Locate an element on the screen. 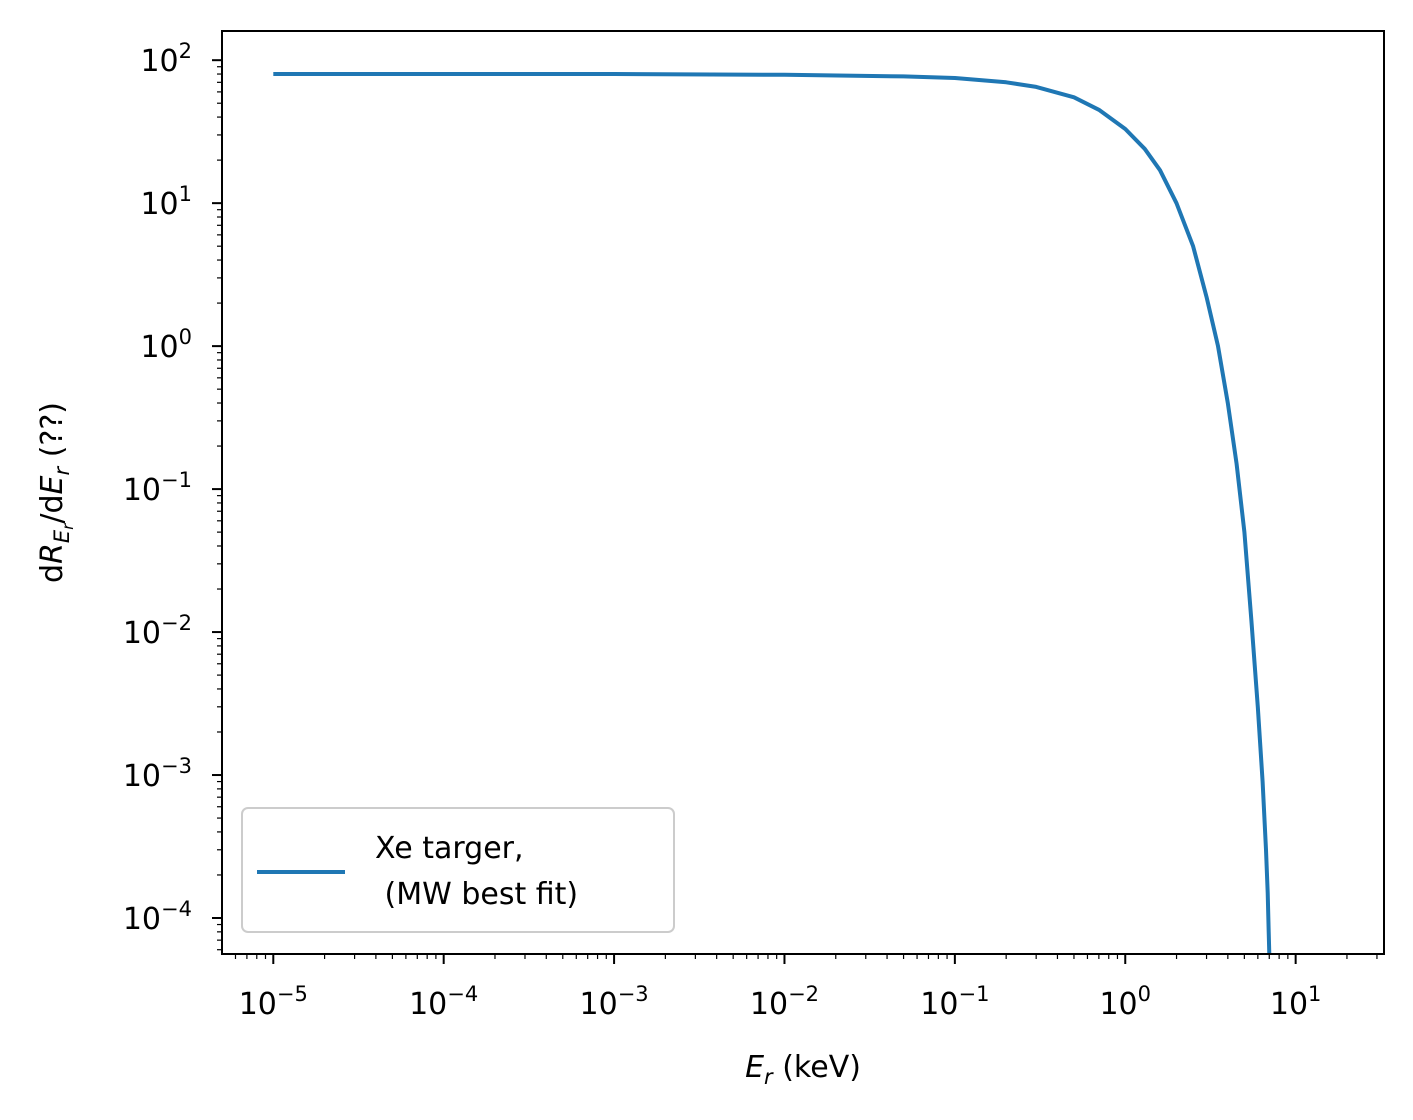  x-tick-label: 10⁻² is located at coordinates (784, 1002).